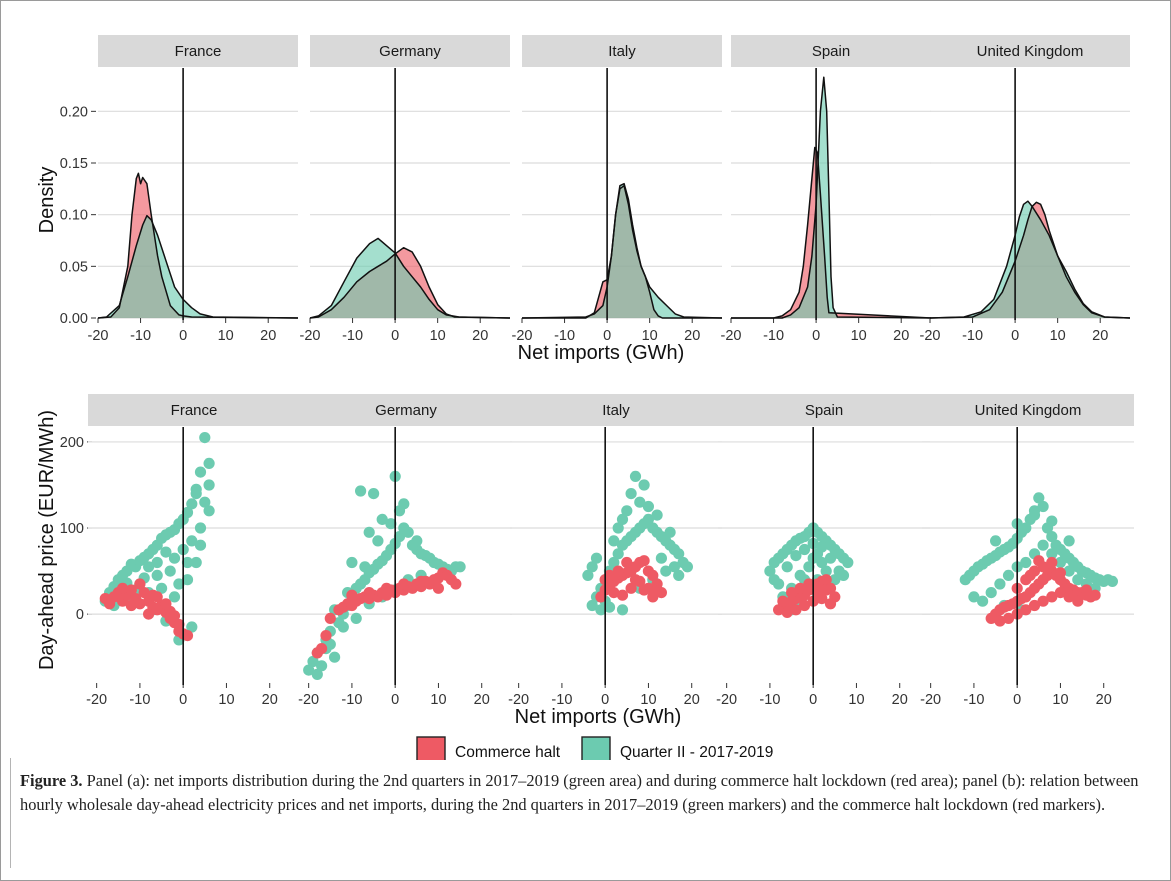 The image size is (1171, 881). What do you see at coordinates (74, 216) in the screenshot?
I see `ytick-label: 0.10` at bounding box center [74, 216].